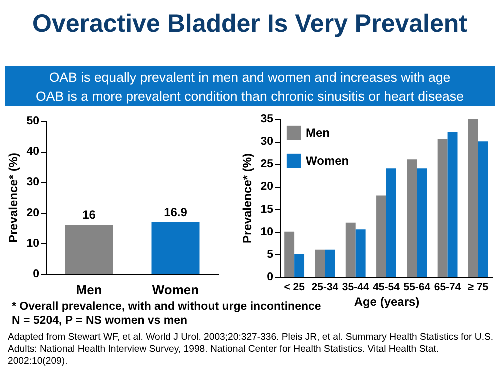 The width and height of the screenshot is (500, 375). I want to click on data-label: 16, so click(89, 215).